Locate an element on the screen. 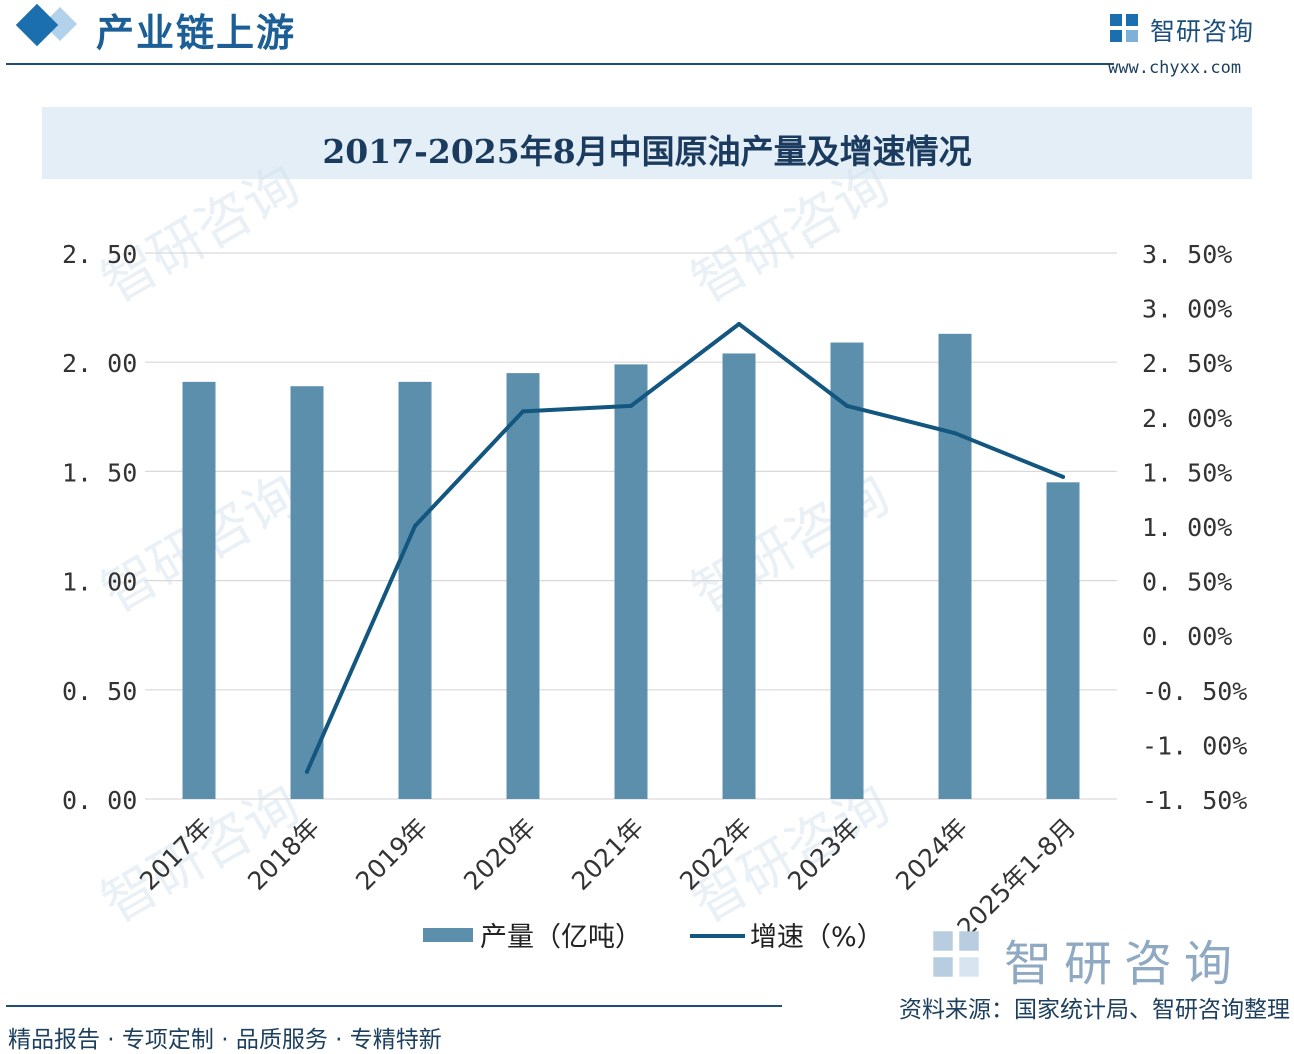  x-tick-label: 2022年 is located at coordinates (715, 854).